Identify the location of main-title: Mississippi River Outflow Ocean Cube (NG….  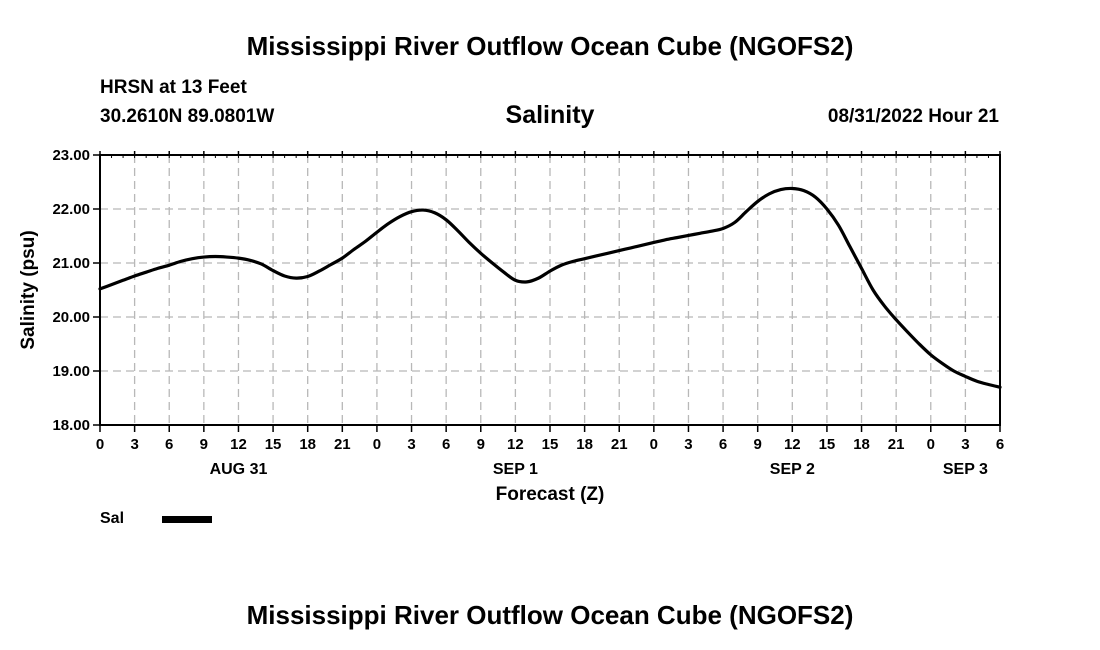
(550, 46).